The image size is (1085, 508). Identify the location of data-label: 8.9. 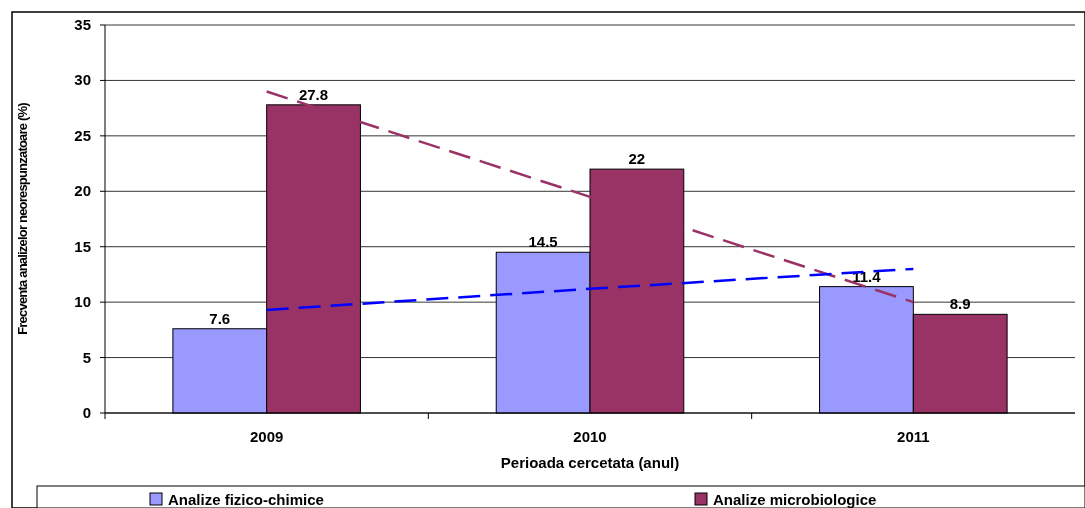
(960, 304).